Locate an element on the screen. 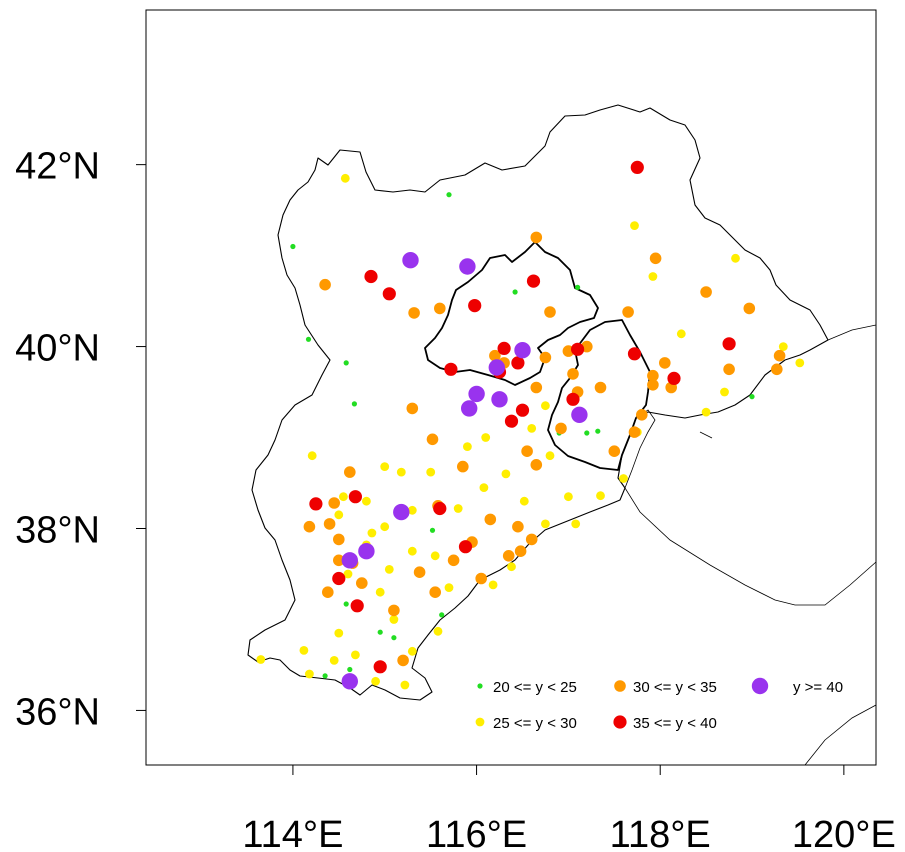  y-tick-label: 40°N is located at coordinates (57, 349).